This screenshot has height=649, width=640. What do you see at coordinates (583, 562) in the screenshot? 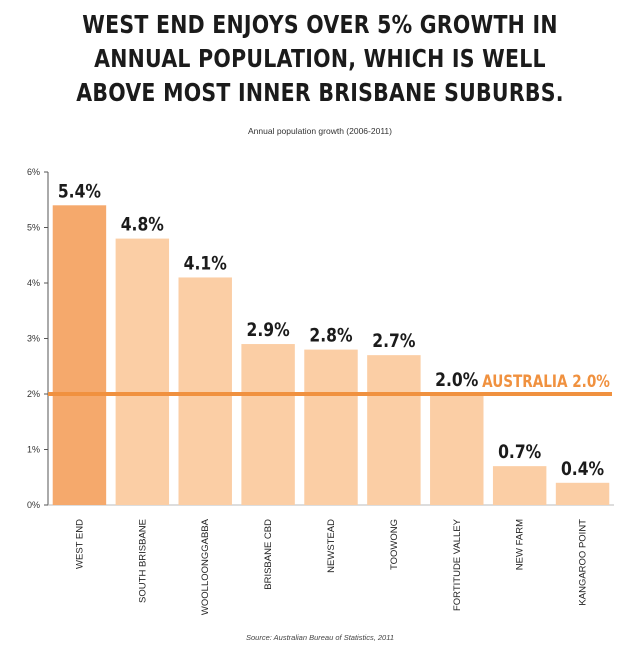
I see `x-tick-label-kangaroo-point: KANGAROO POINT` at bounding box center [583, 562].